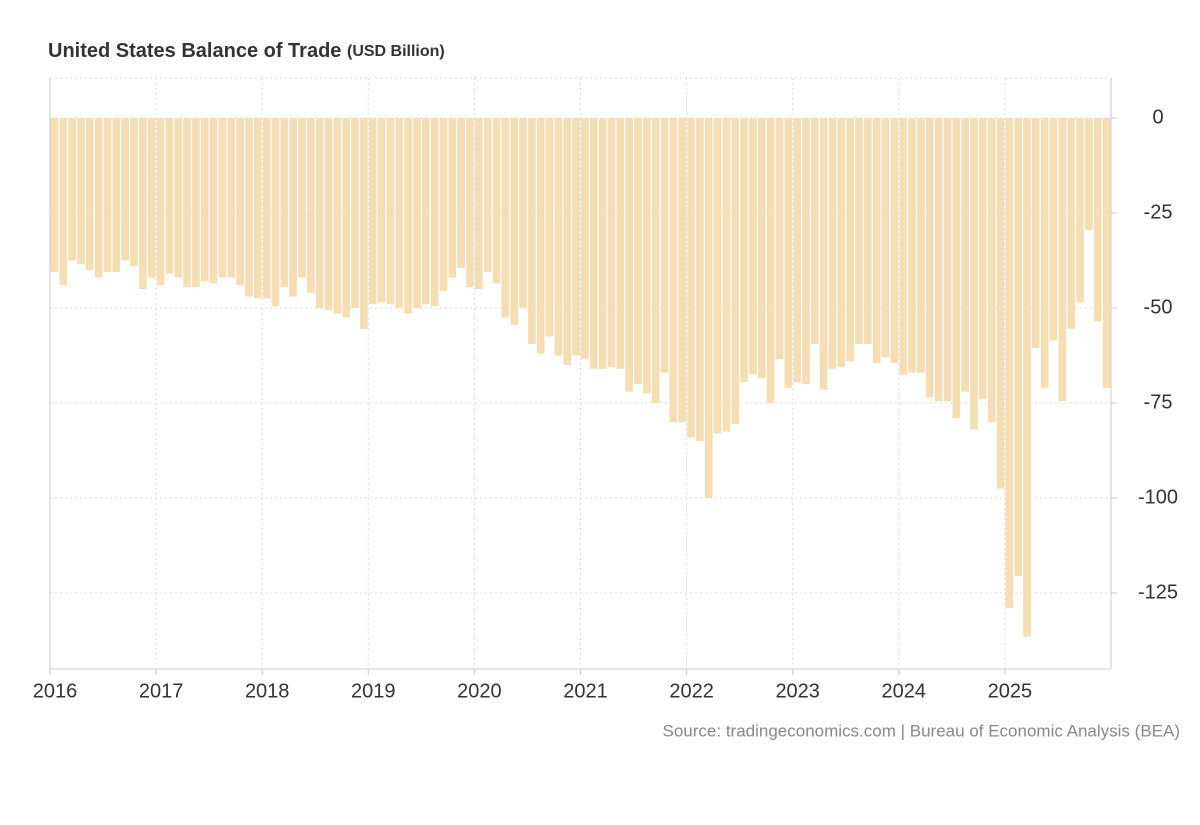 The height and width of the screenshot is (825, 1200). What do you see at coordinates (797, 691) in the screenshot?
I see `x-tick-label: 2023` at bounding box center [797, 691].